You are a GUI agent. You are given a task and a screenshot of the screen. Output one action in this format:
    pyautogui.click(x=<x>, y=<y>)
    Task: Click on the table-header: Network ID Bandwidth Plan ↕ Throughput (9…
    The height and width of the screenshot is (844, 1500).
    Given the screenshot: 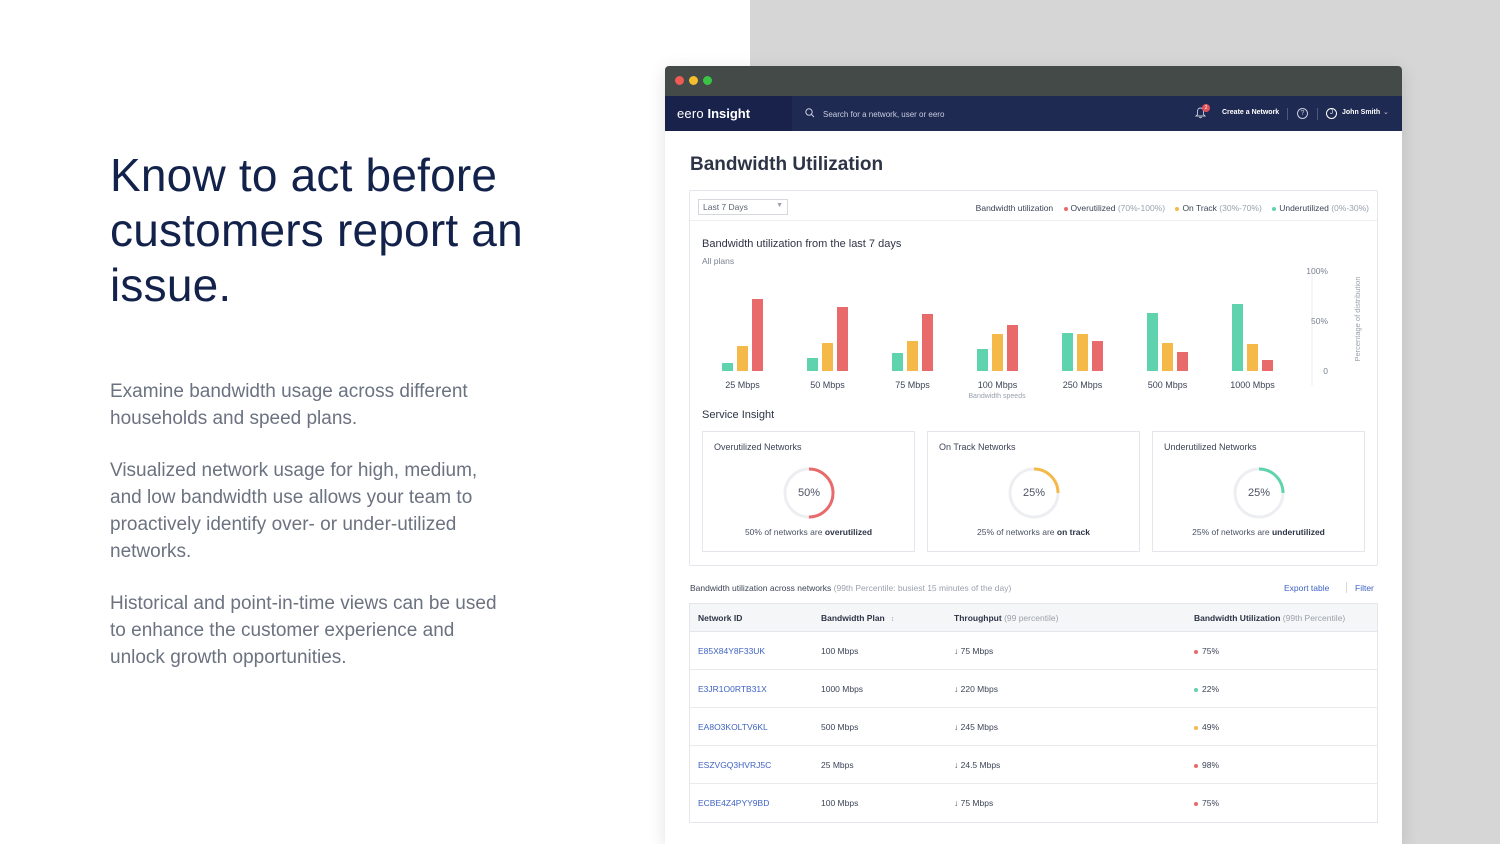 What is the action you would take?
    pyautogui.click(x=1033, y=618)
    